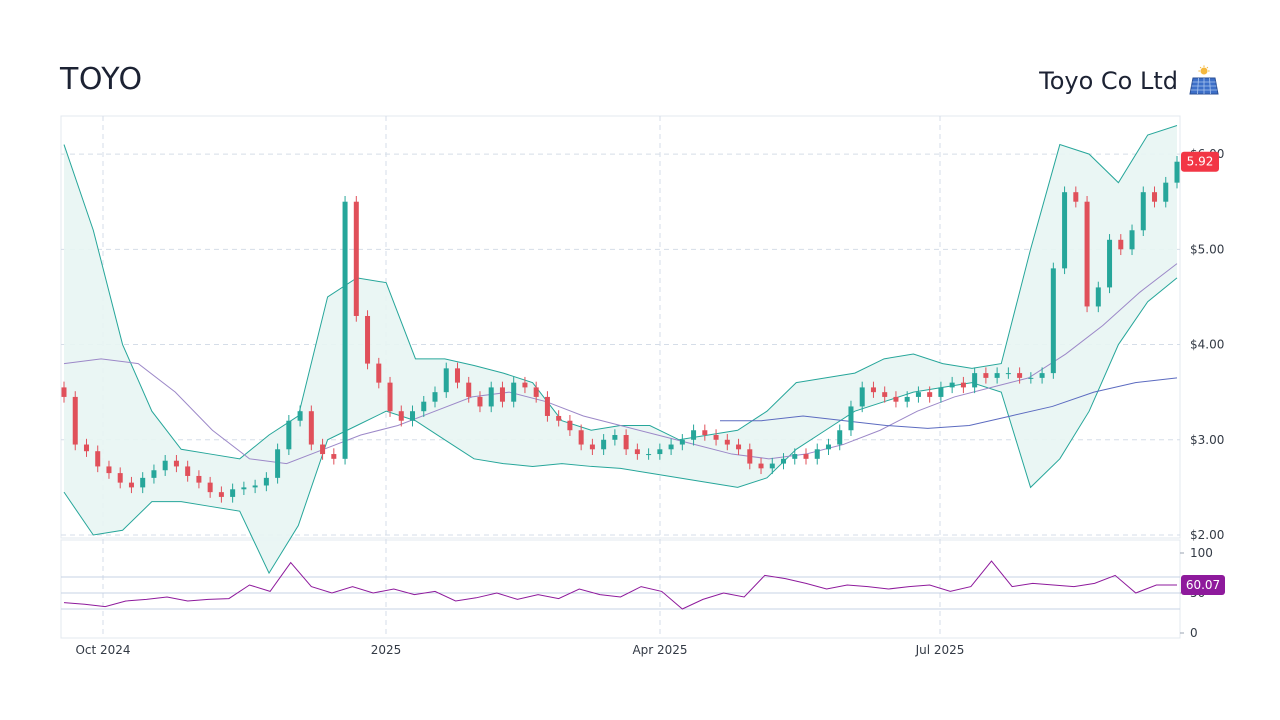  I want to click on rsi-tick-label: 100, so click(1201, 553).